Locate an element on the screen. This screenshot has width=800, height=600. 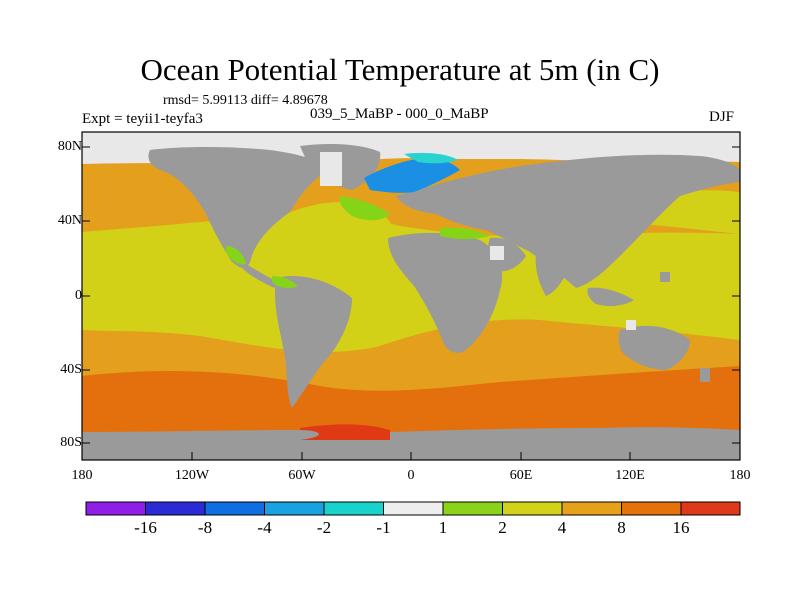
mediterranean-green is located at coordinates (465, 233).